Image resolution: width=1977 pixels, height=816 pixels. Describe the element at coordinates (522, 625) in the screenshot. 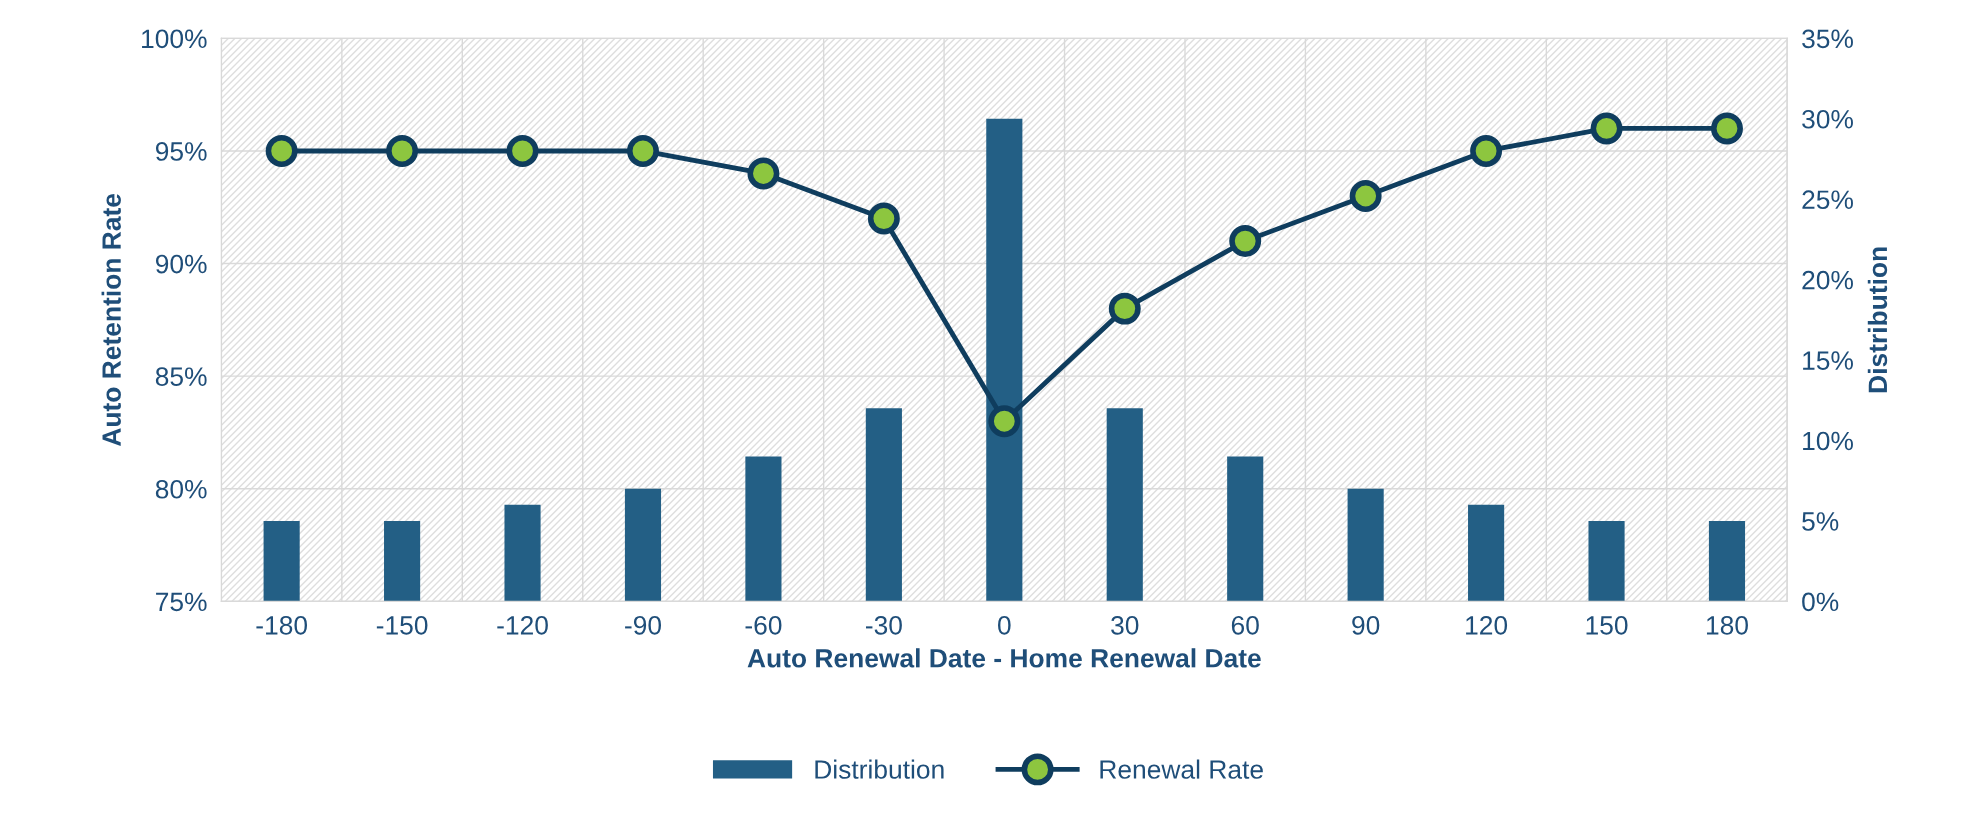

I see `x-tick-label: -120` at that location.